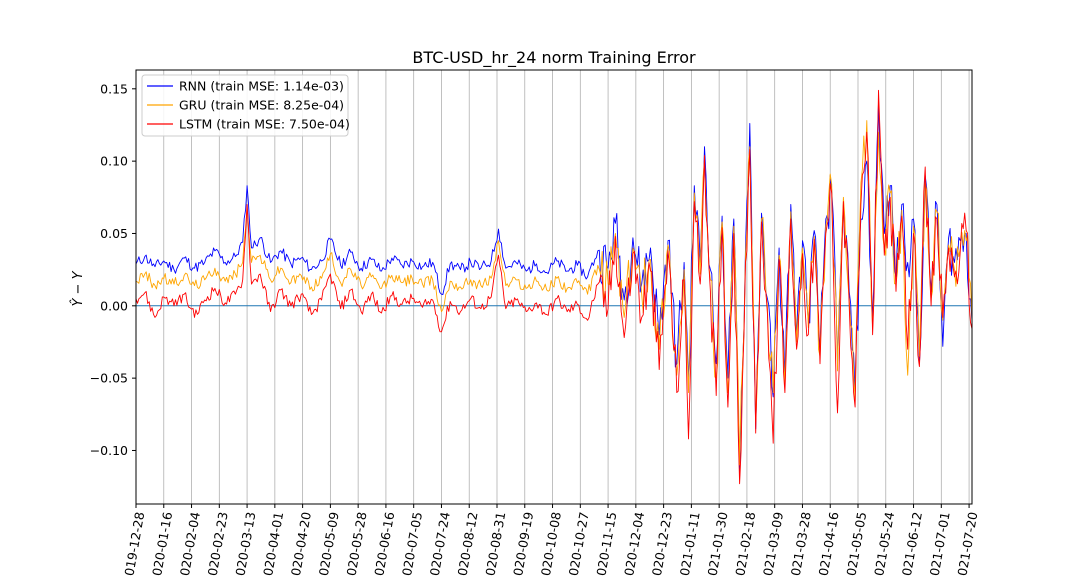  What do you see at coordinates (264, 124) in the screenshot?
I see `legend-label: LSTM (train MSE: 7.50e-04)` at bounding box center [264, 124].